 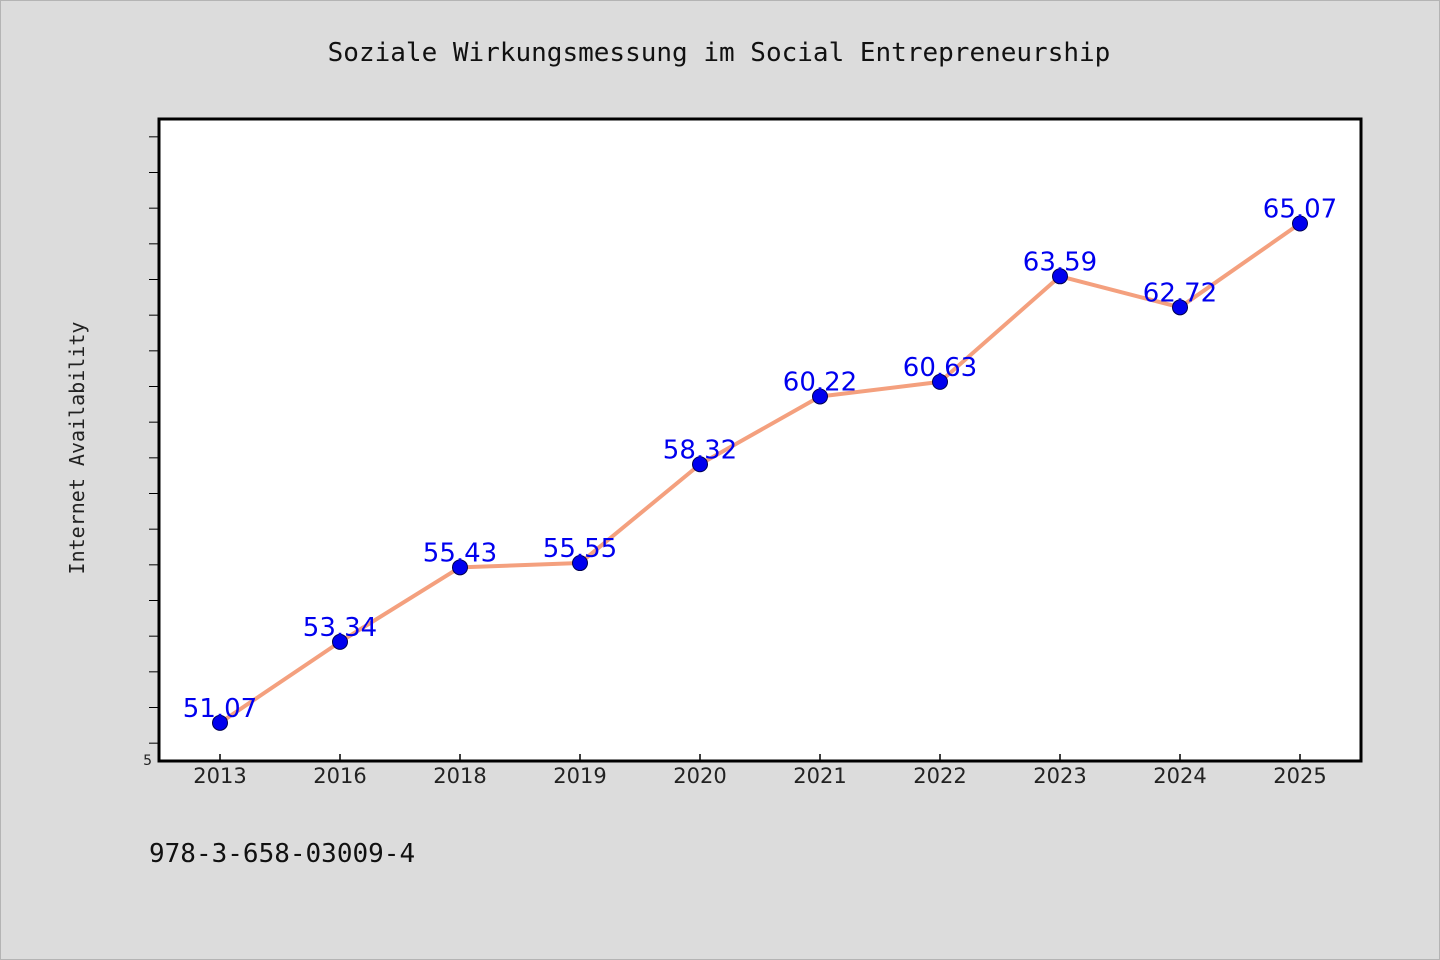 What do you see at coordinates (460, 553) in the screenshot?
I see `data-label: 55.43` at bounding box center [460, 553].